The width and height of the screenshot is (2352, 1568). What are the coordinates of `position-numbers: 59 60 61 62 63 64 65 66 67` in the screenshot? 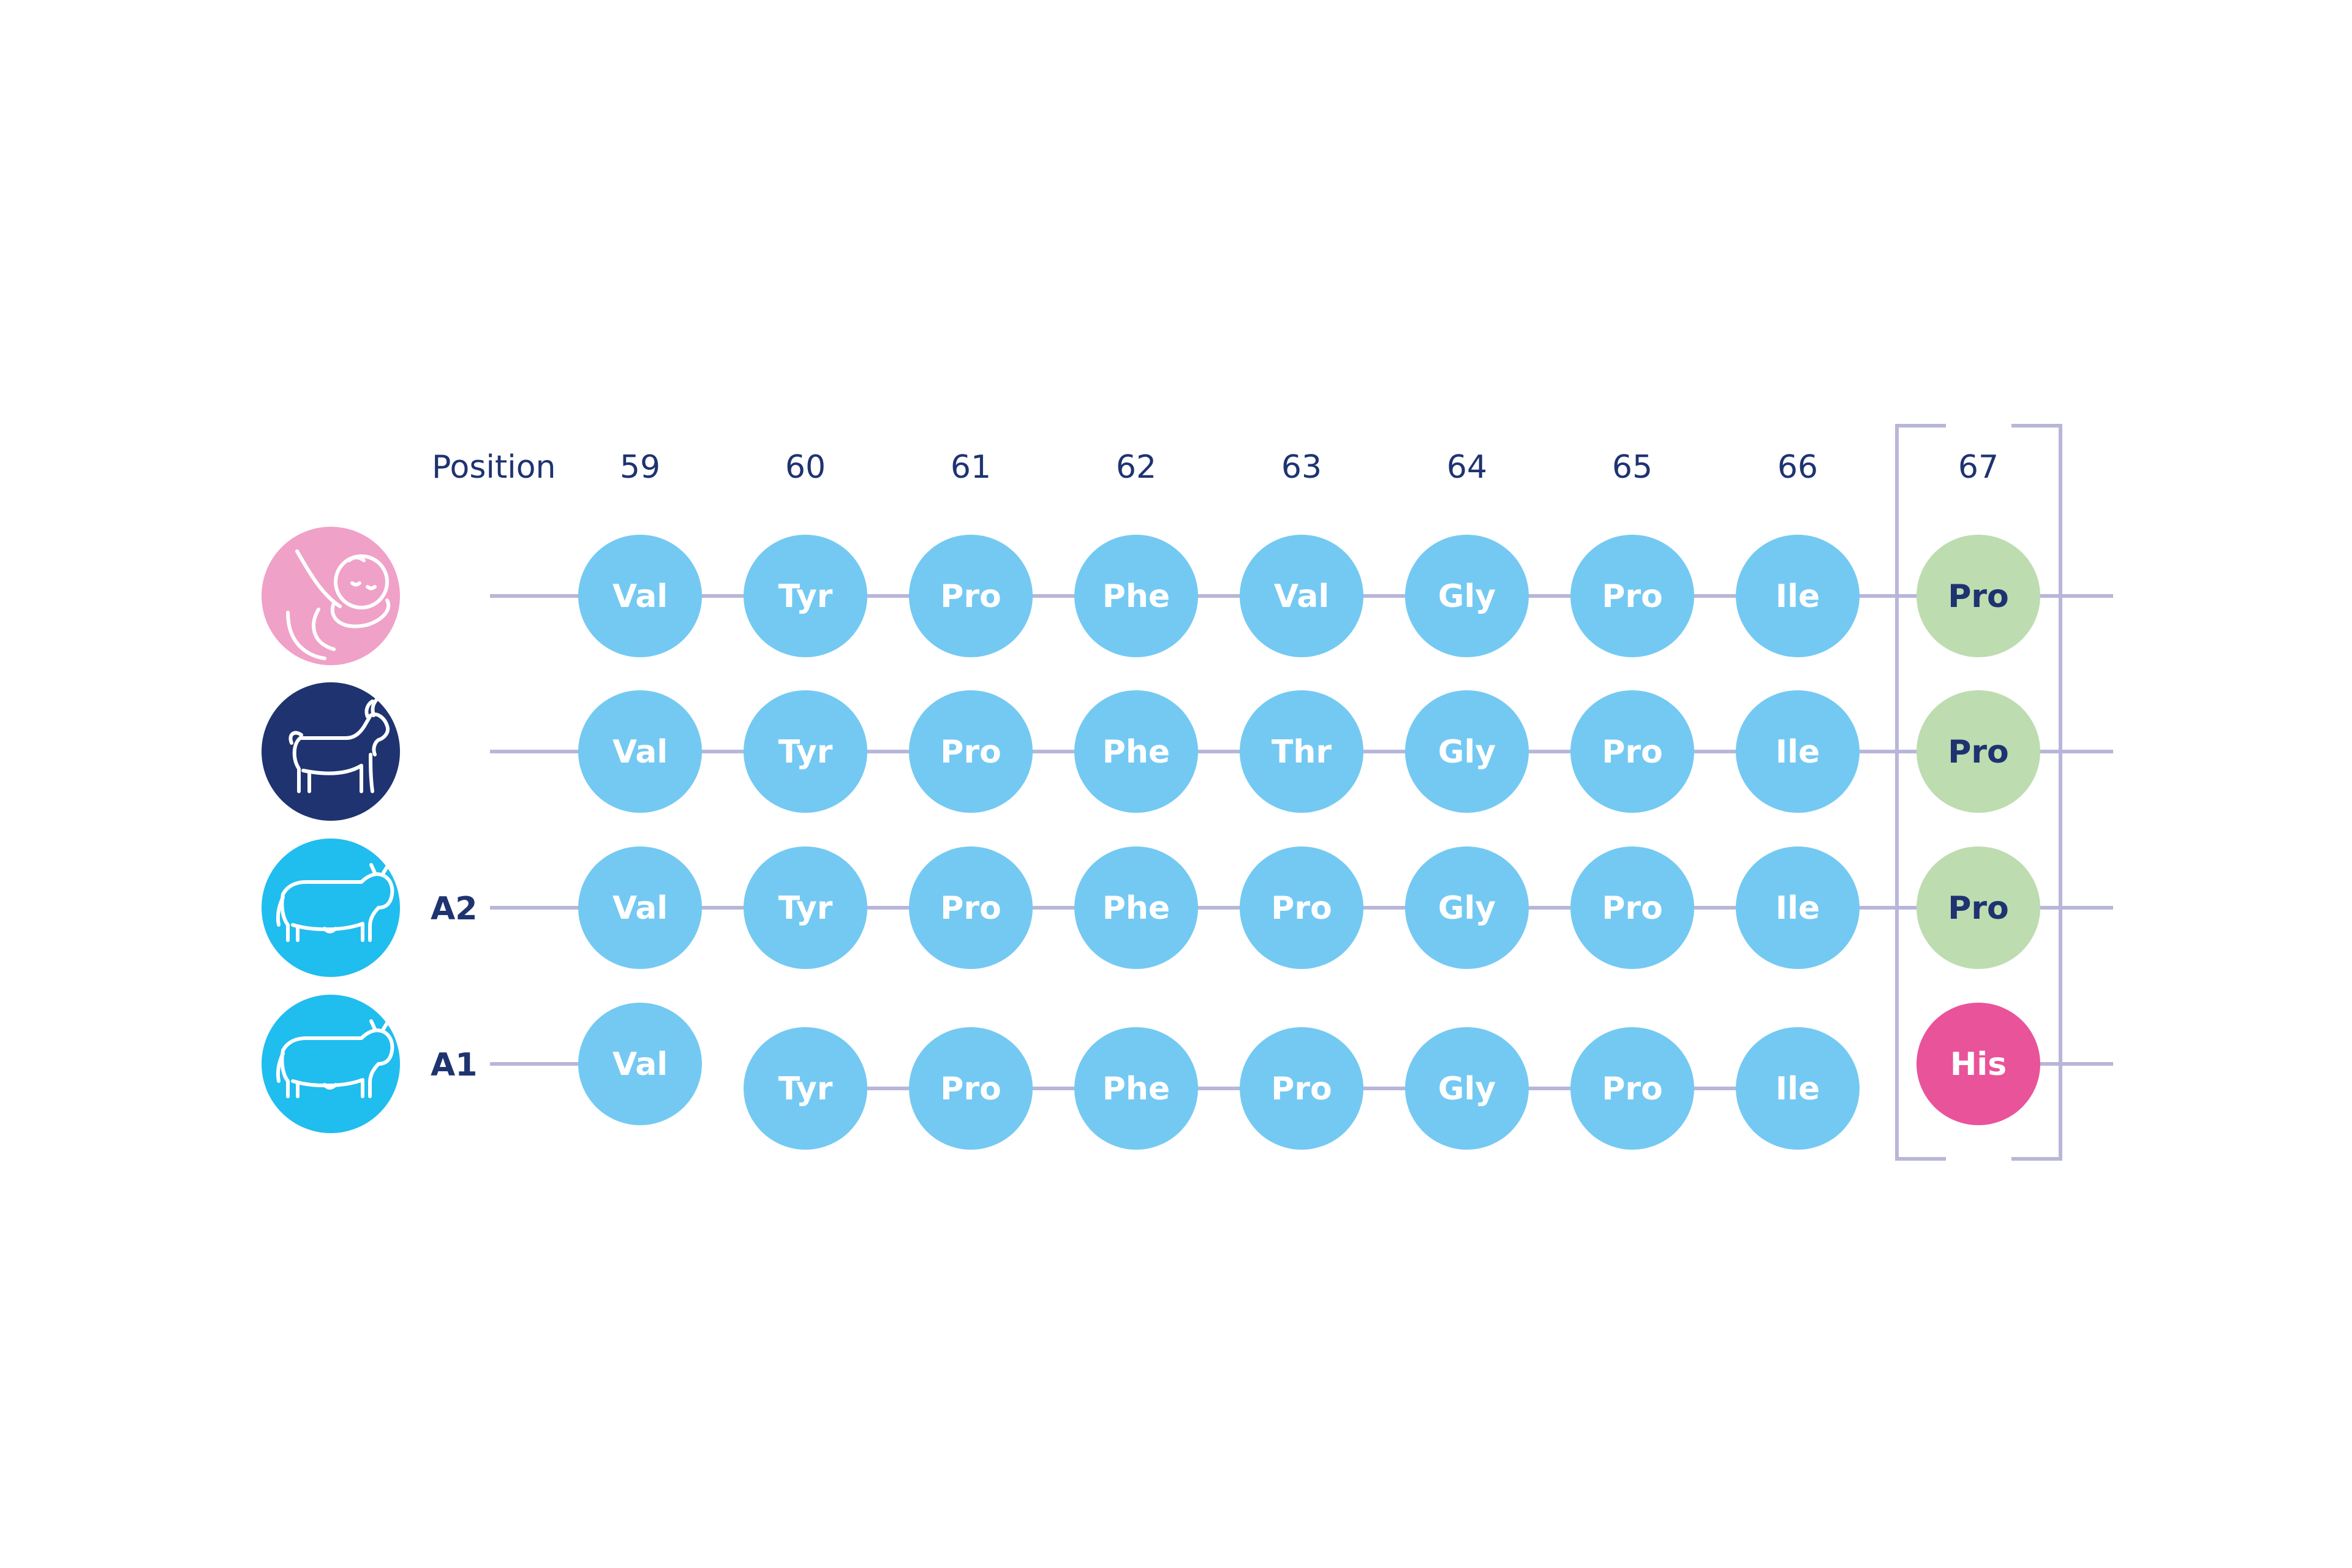 It's located at (1309, 468).